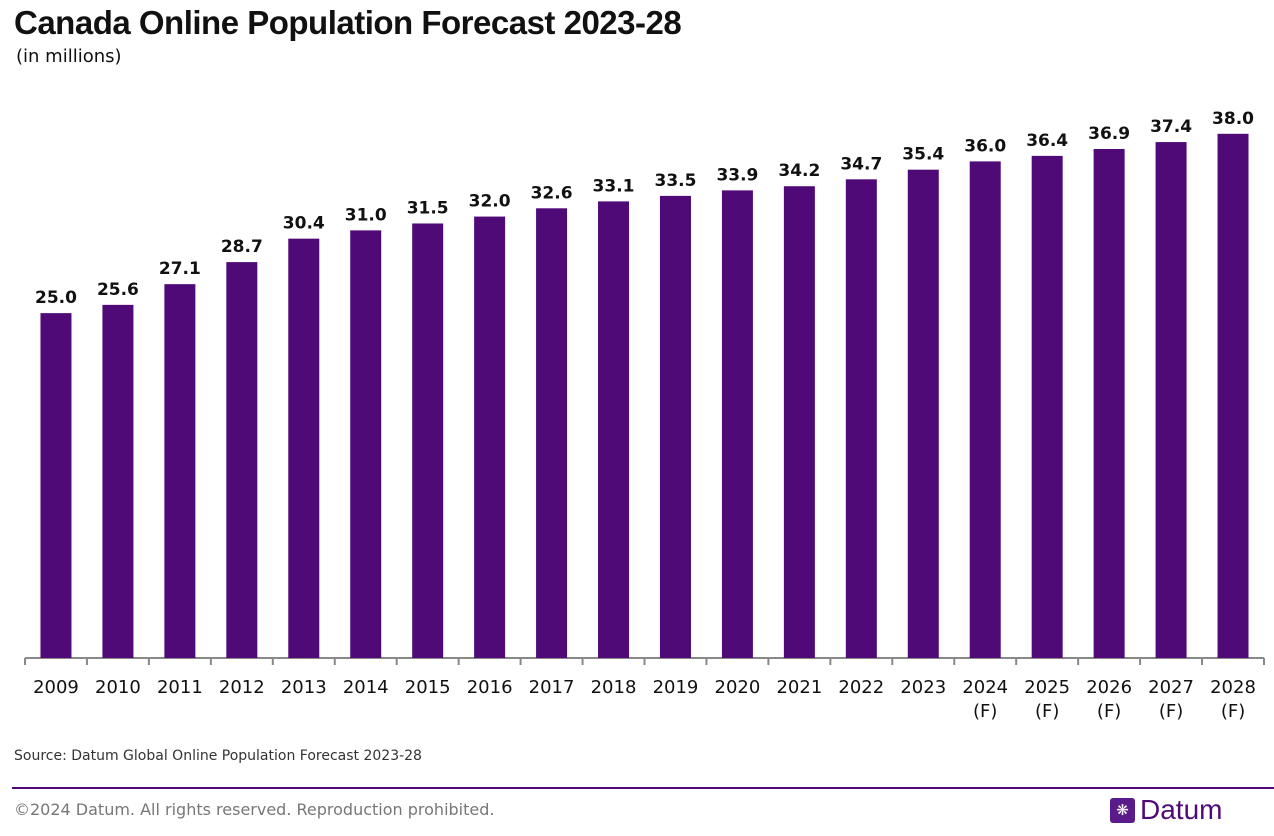 Image resolution: width=1274 pixels, height=836 pixels. I want to click on chart-subtitle: (in millions), so click(69, 56).